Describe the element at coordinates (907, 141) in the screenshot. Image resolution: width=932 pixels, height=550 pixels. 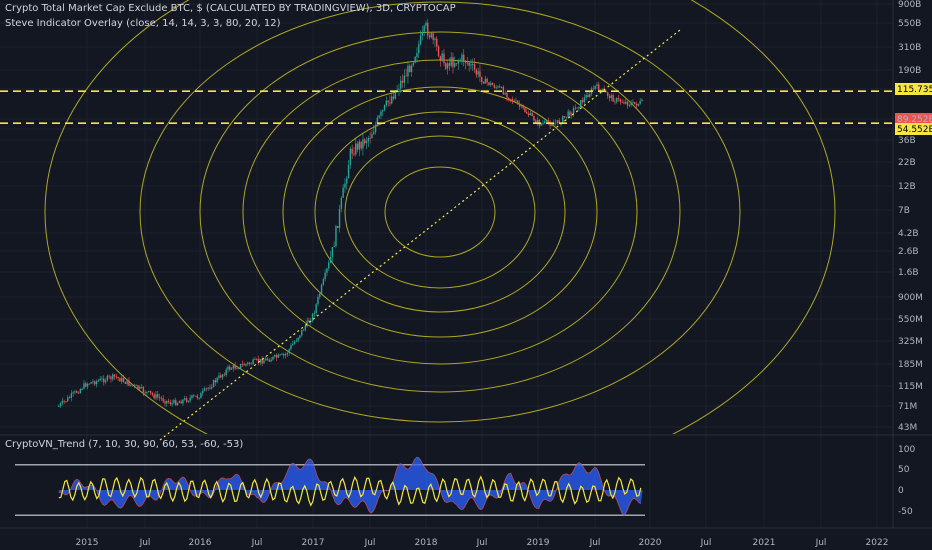
I see `y-tick-label: 36B` at that location.